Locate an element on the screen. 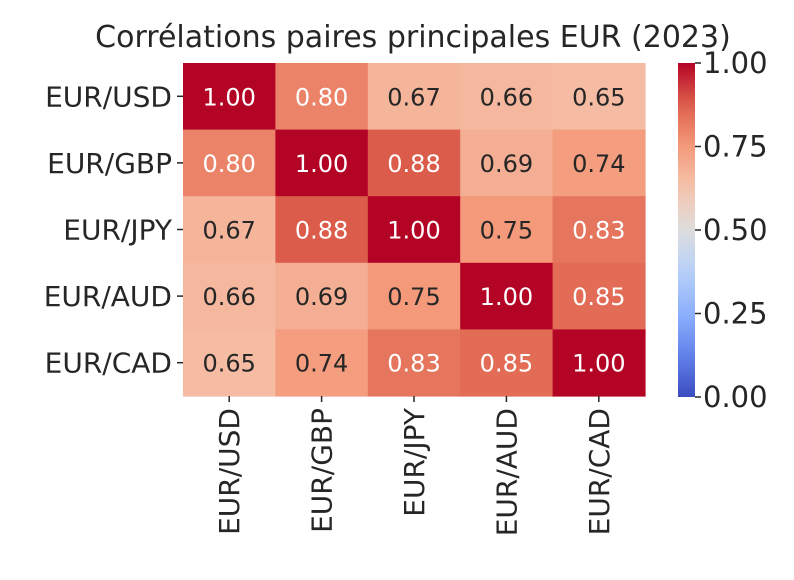 The width and height of the screenshot is (794, 580). heatmap-cell-label-3-3: 1.00 is located at coordinates (506, 297).